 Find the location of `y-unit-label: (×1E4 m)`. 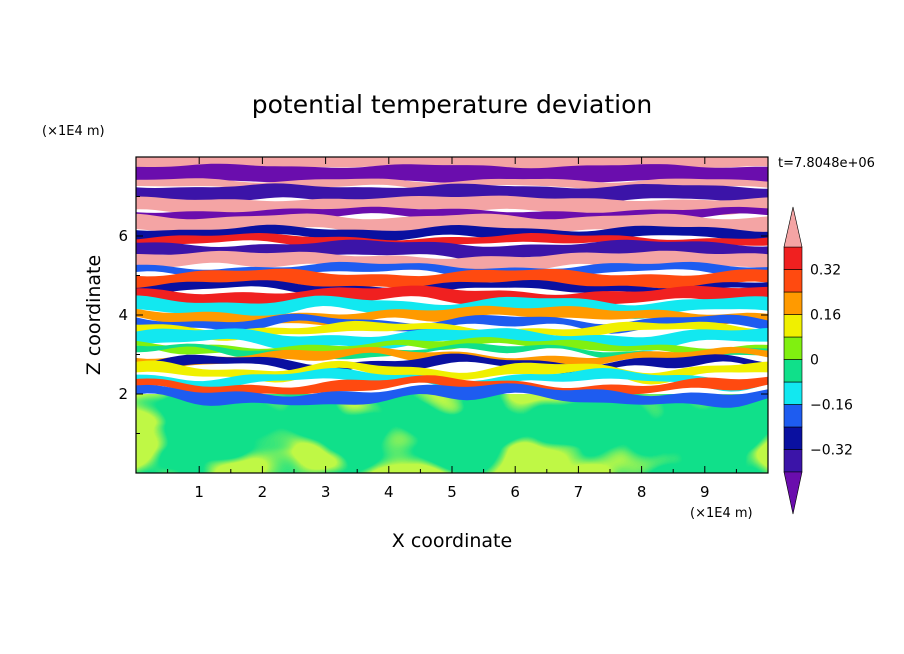

y-unit-label: (×1E4 m) is located at coordinates (73, 131).